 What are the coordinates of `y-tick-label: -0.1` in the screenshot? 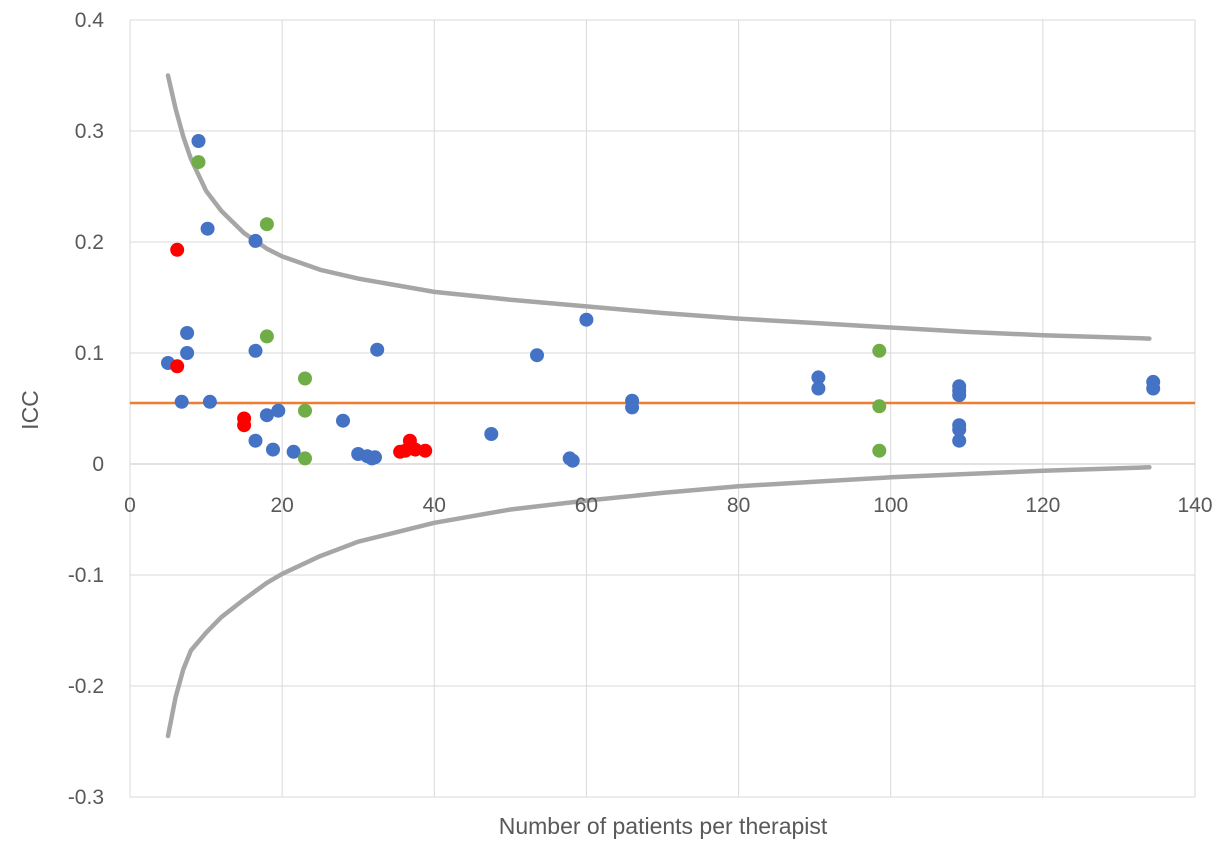 It's located at (86, 575).